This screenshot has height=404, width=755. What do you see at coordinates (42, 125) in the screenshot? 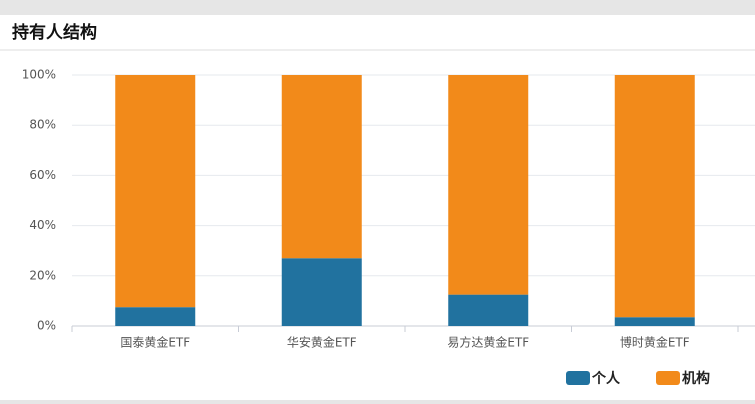
I see `y-tick-label: 80%` at bounding box center [42, 125].